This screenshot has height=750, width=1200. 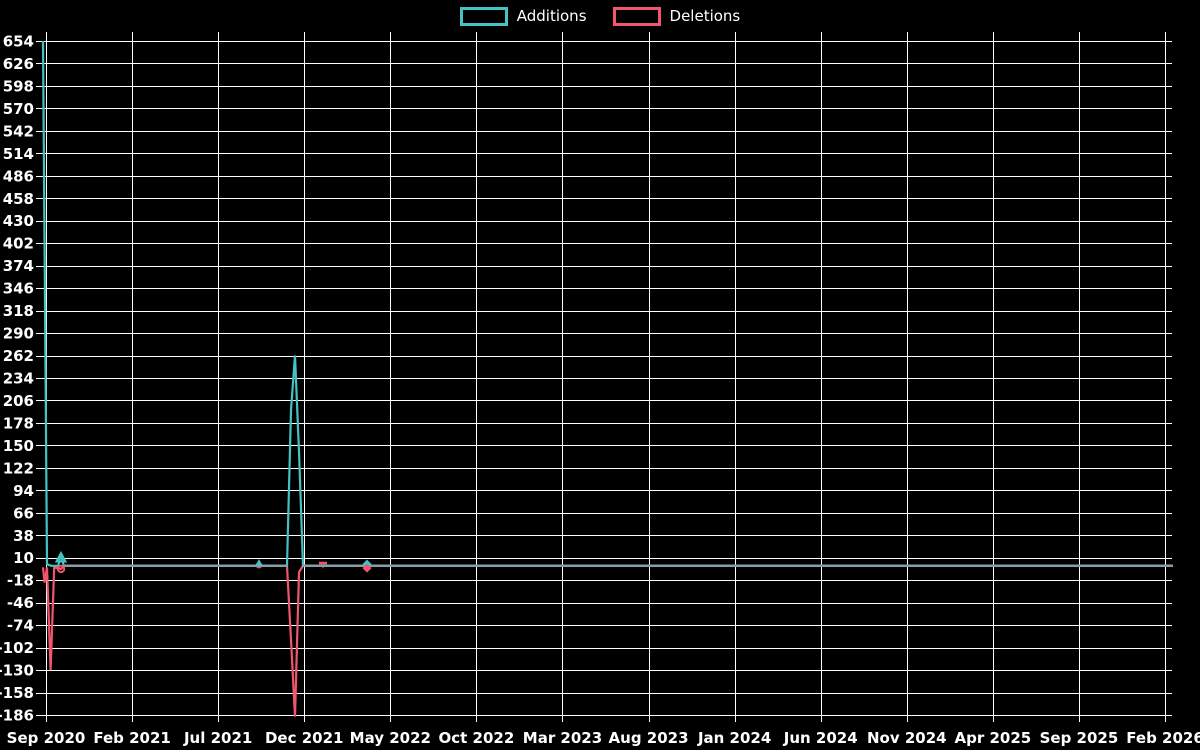 I want to click on x-tick-label: May 2022, so click(x=390, y=738).